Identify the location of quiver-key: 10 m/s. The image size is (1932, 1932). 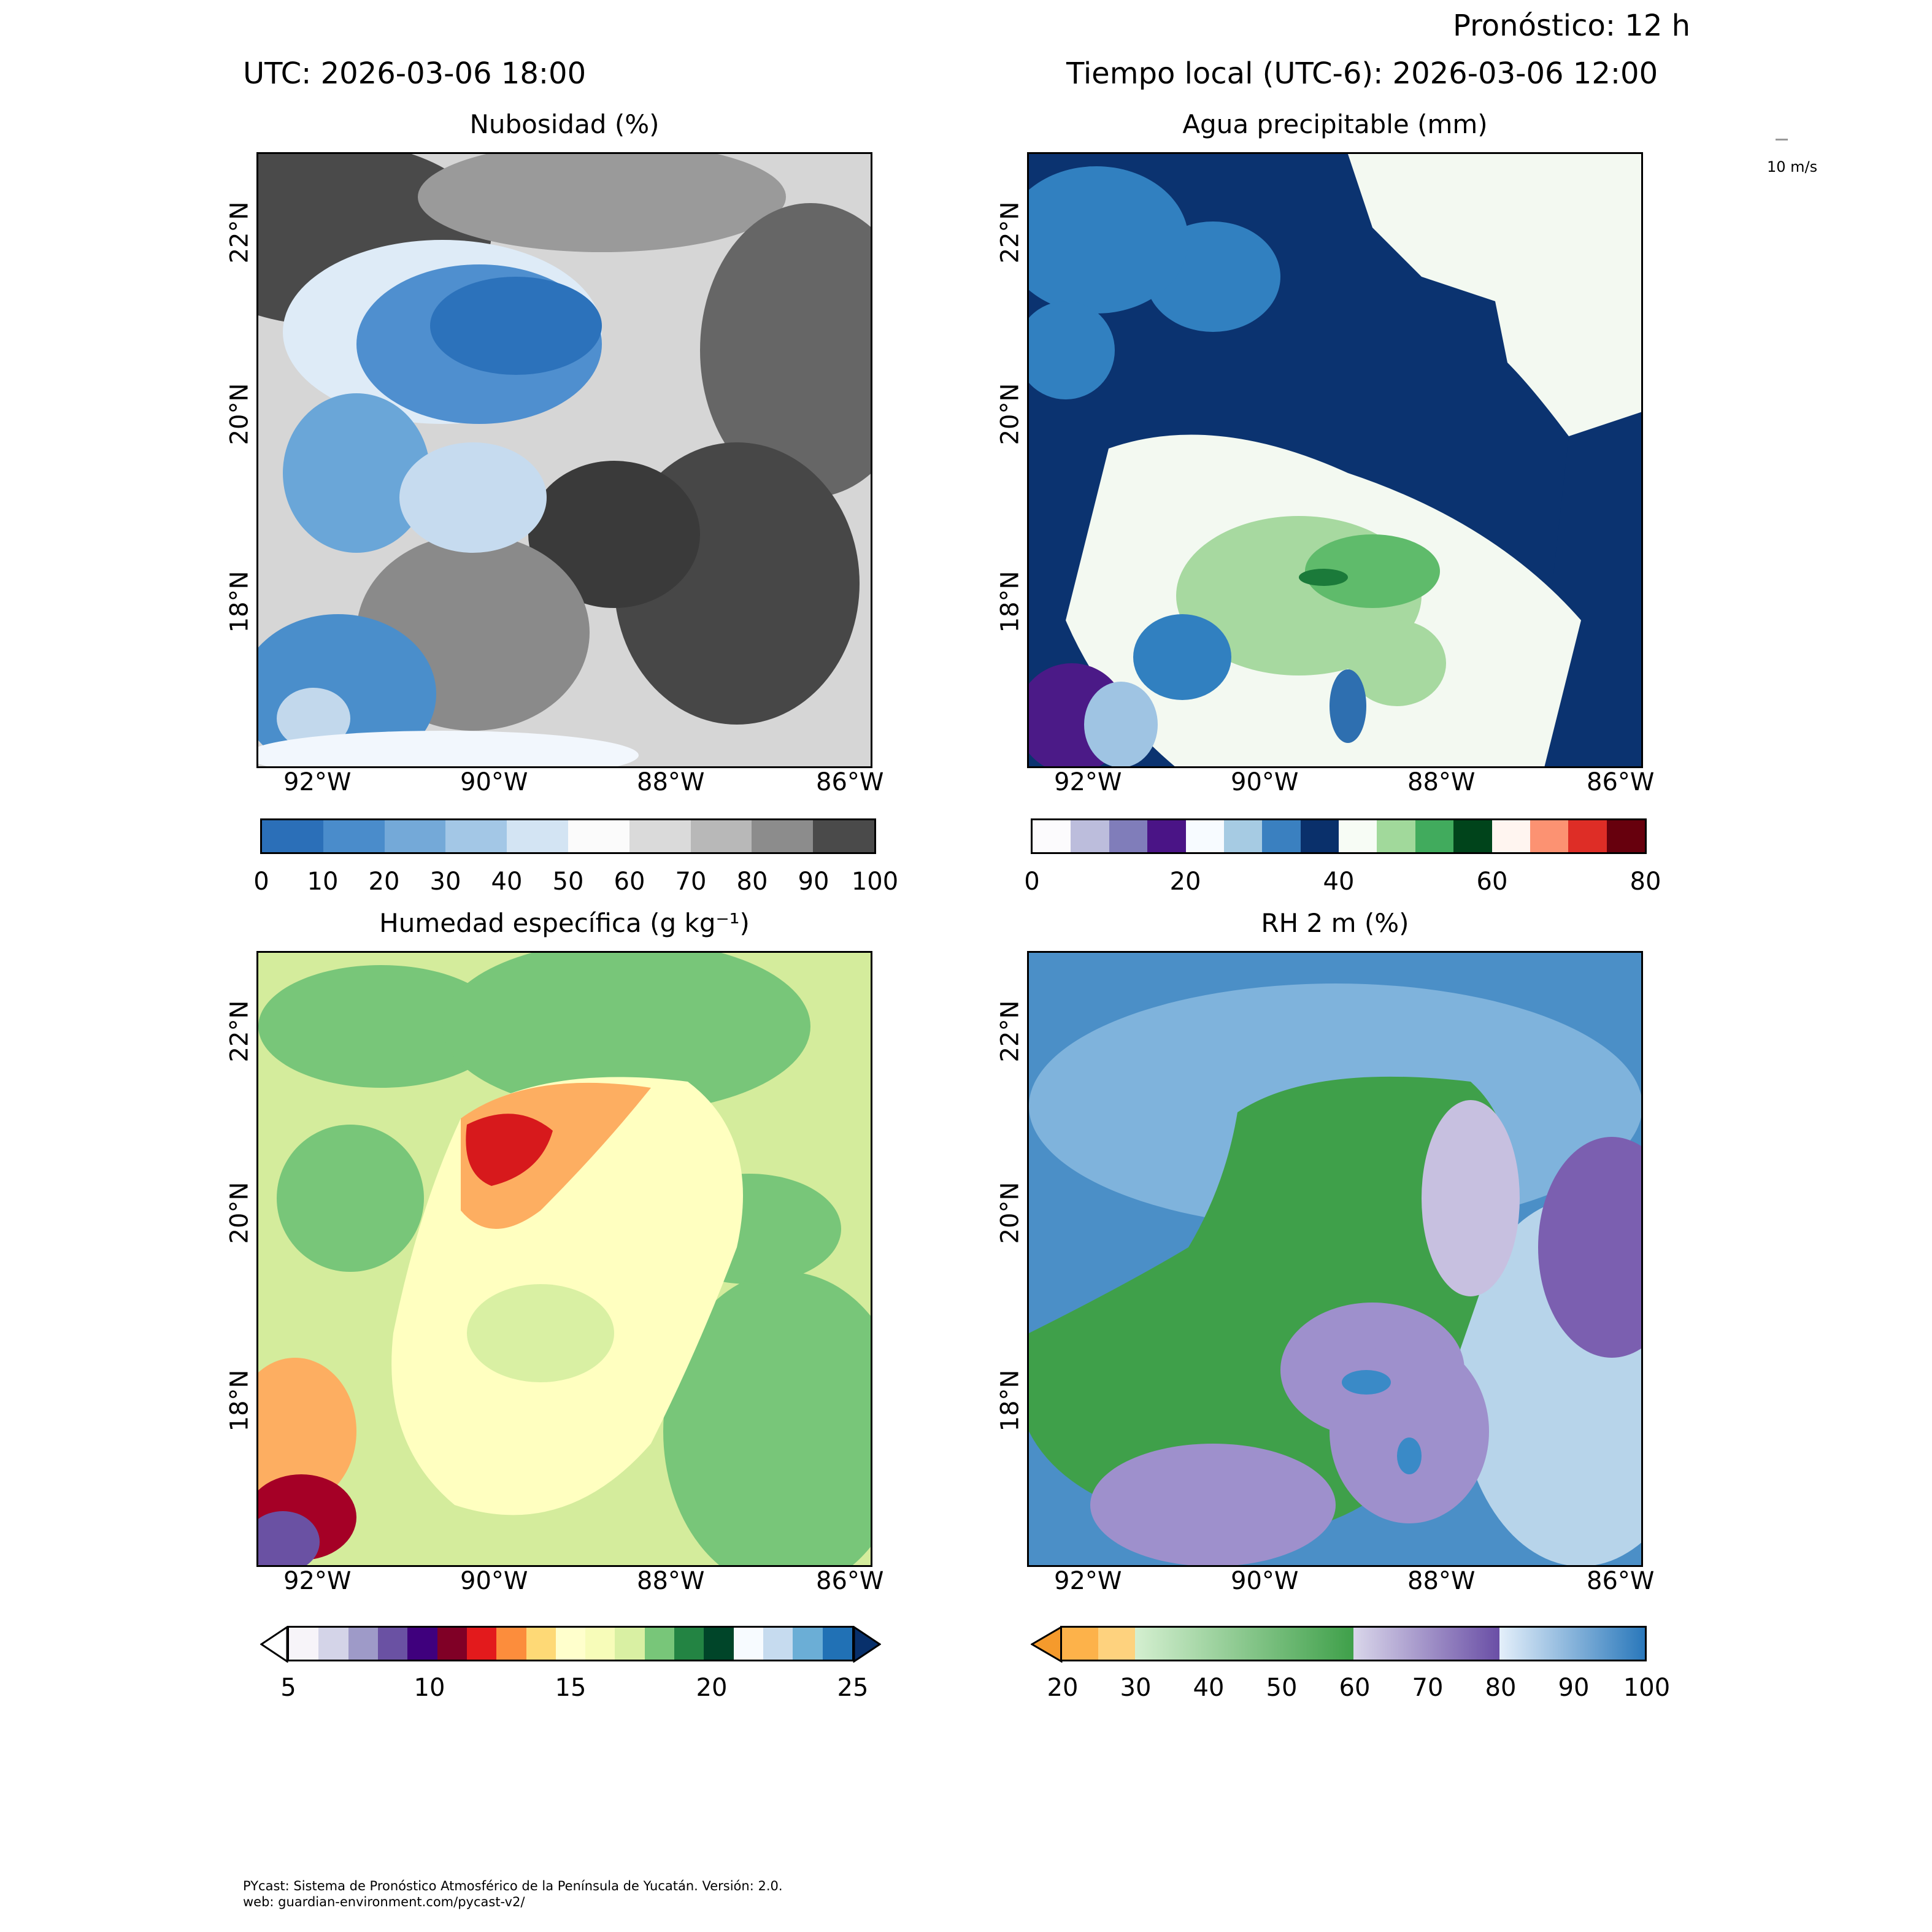
(1792, 157).